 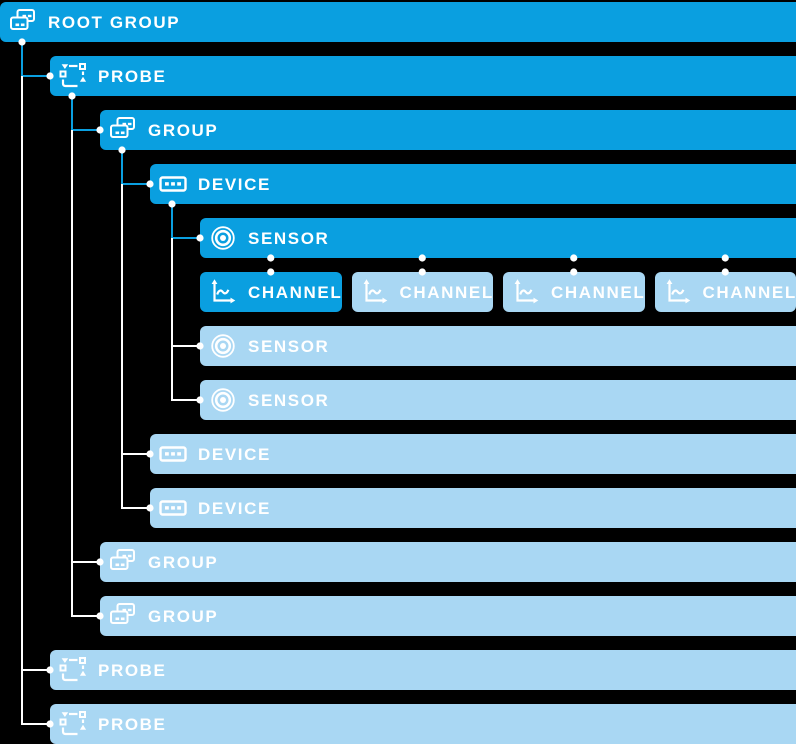 What do you see at coordinates (423, 76) in the screenshot?
I see `tree-node-probe-1: PROBE` at bounding box center [423, 76].